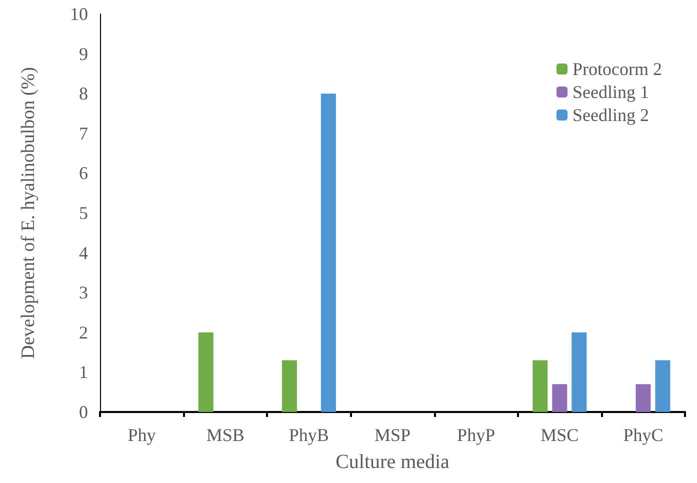 Image resolution: width=697 pixels, height=483 pixels. I want to click on y-axis-title: Development of E. hyalinobulbon (%), so click(28, 213).